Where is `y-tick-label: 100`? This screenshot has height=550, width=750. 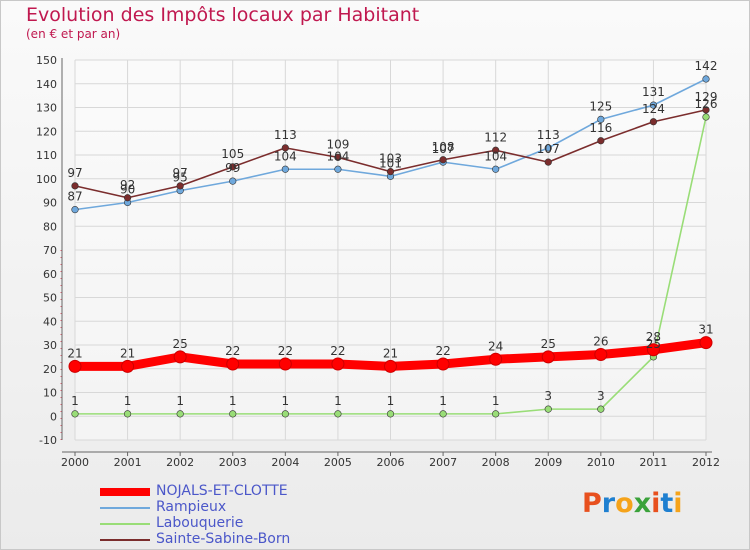 y-tick-label: 100 is located at coordinates (46, 179).